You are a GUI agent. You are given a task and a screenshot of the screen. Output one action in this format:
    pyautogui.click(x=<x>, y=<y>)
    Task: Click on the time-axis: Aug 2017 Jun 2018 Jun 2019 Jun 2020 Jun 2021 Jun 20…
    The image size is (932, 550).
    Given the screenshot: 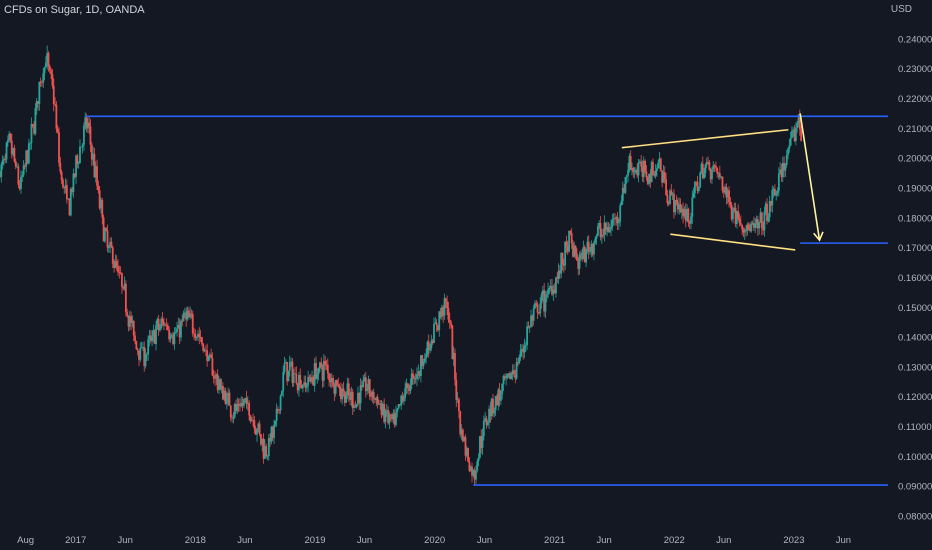 What is the action you would take?
    pyautogui.click(x=434, y=540)
    